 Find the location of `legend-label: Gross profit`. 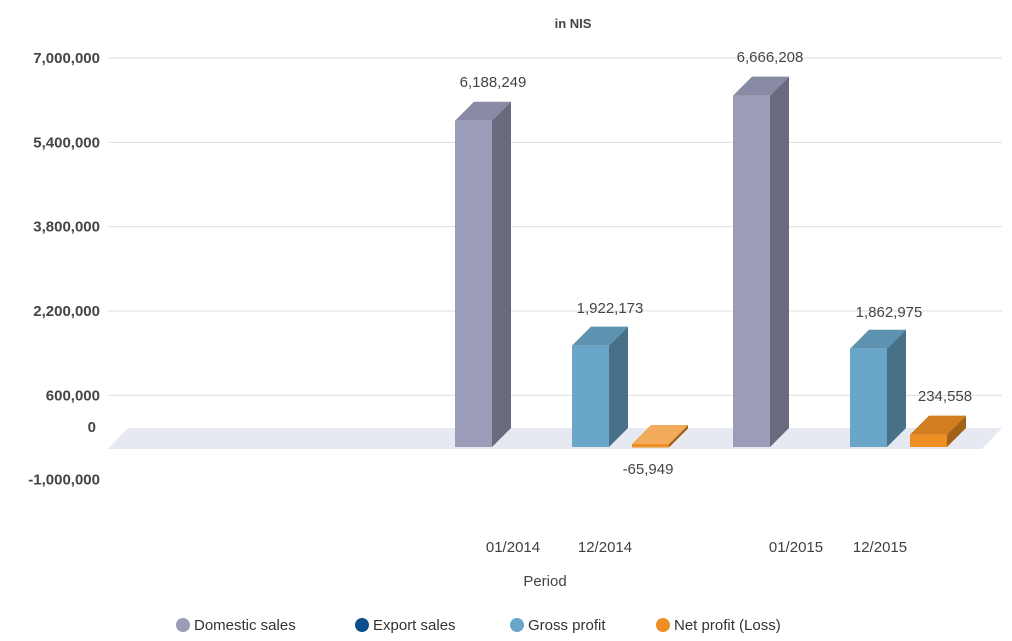

legend-label: Gross profit is located at coordinates (567, 625).